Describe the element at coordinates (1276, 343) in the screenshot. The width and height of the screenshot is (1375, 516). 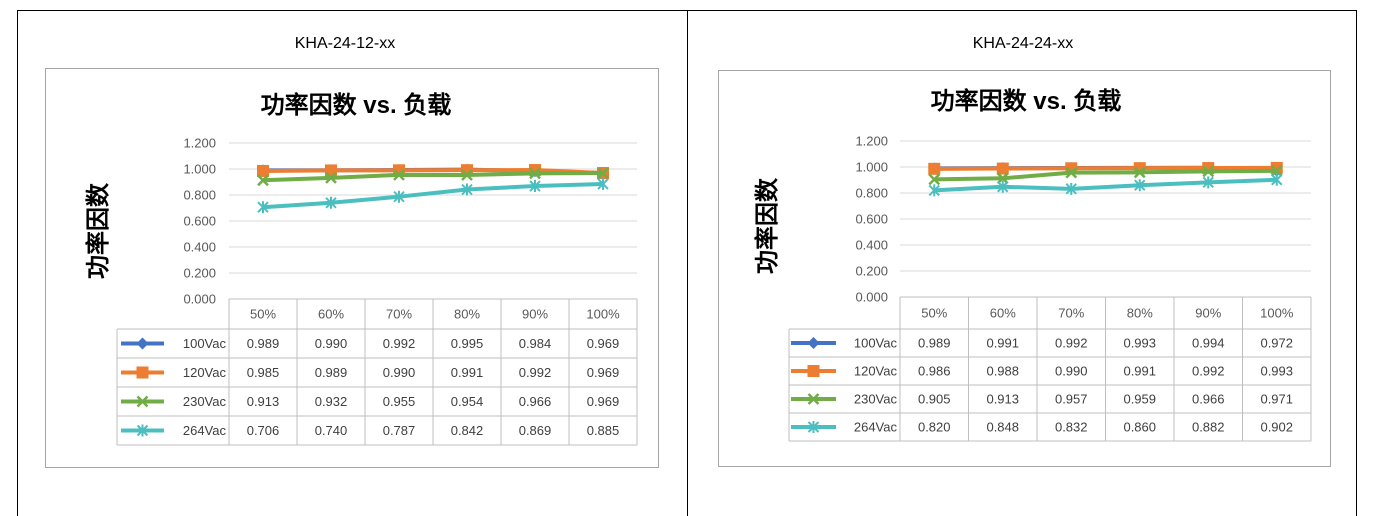
I see `data-table-cell: 0.972` at that location.